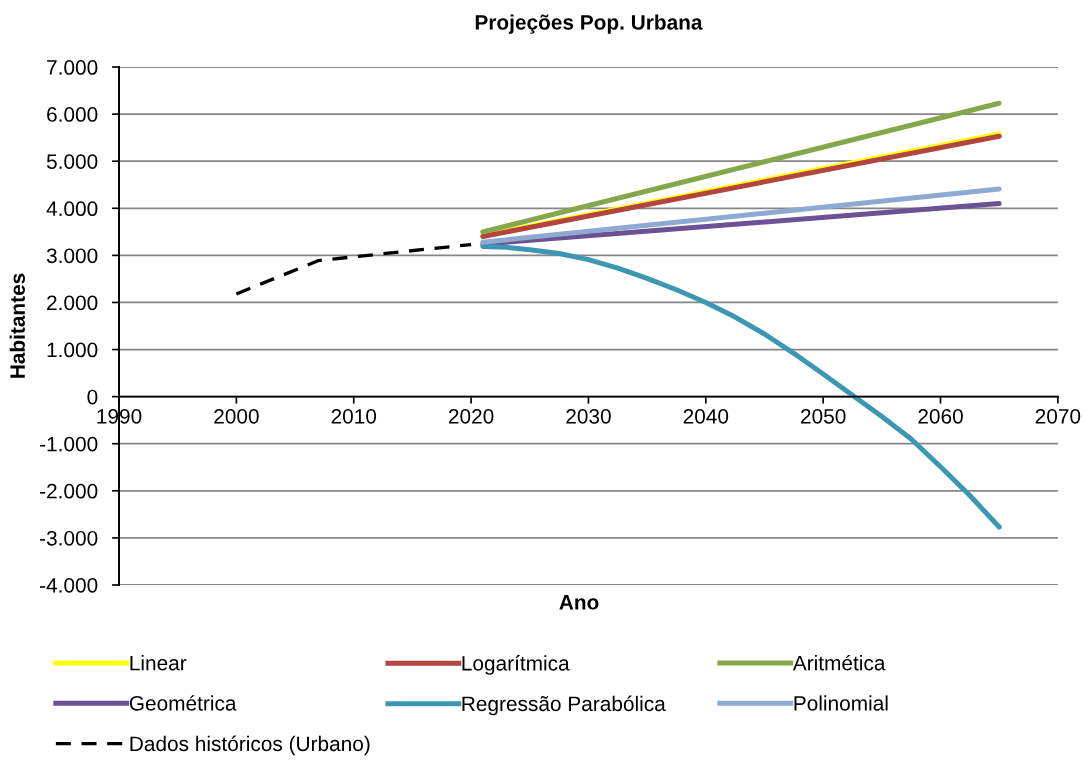  What do you see at coordinates (823, 416) in the screenshot?
I see `x-tick-label: 2050` at bounding box center [823, 416].